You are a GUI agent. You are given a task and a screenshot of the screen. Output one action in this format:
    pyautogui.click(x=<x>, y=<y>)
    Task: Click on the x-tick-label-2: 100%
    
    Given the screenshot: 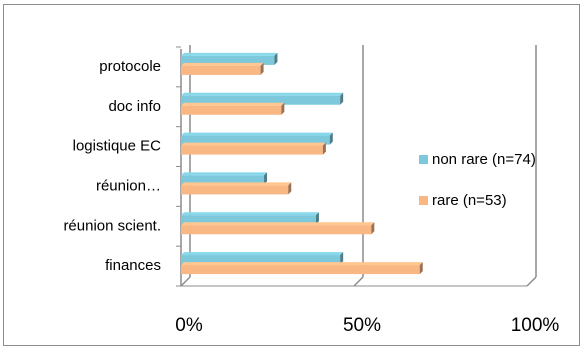 What is the action you would take?
    pyautogui.click(x=535, y=325)
    